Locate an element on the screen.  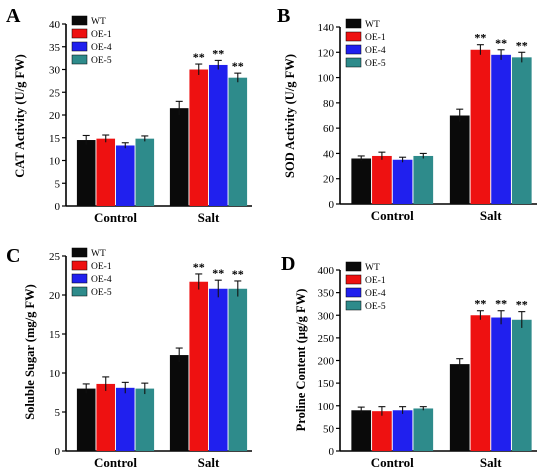
y-tick-label: 50 is located at coordinates (329, 429).